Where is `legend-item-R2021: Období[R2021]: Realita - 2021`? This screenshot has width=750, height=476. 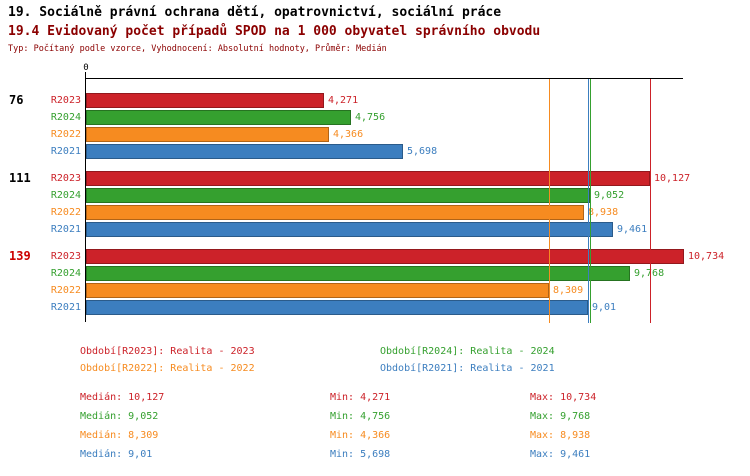 legend-item-R2021: Období[R2021]: Realita - 2021 is located at coordinates (467, 368).